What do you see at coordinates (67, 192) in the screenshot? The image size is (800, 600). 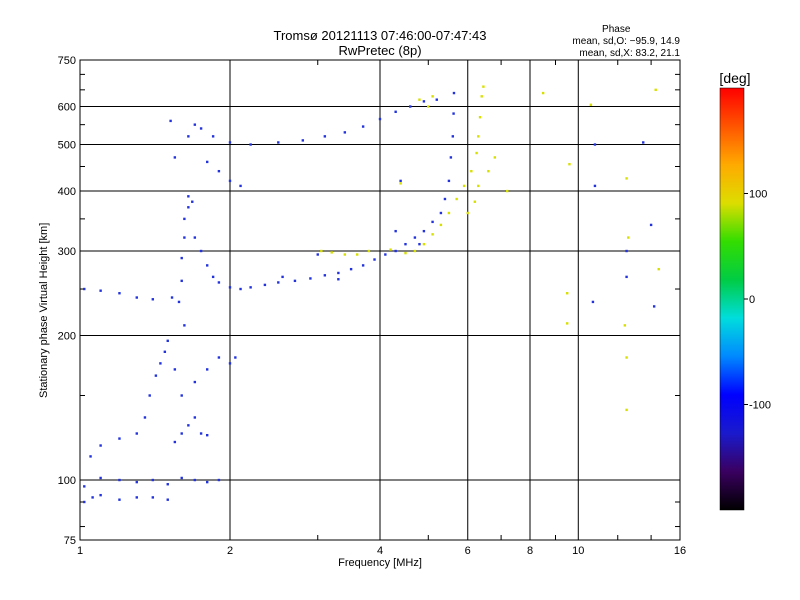 I see `y-tick-label: 400` at bounding box center [67, 192].